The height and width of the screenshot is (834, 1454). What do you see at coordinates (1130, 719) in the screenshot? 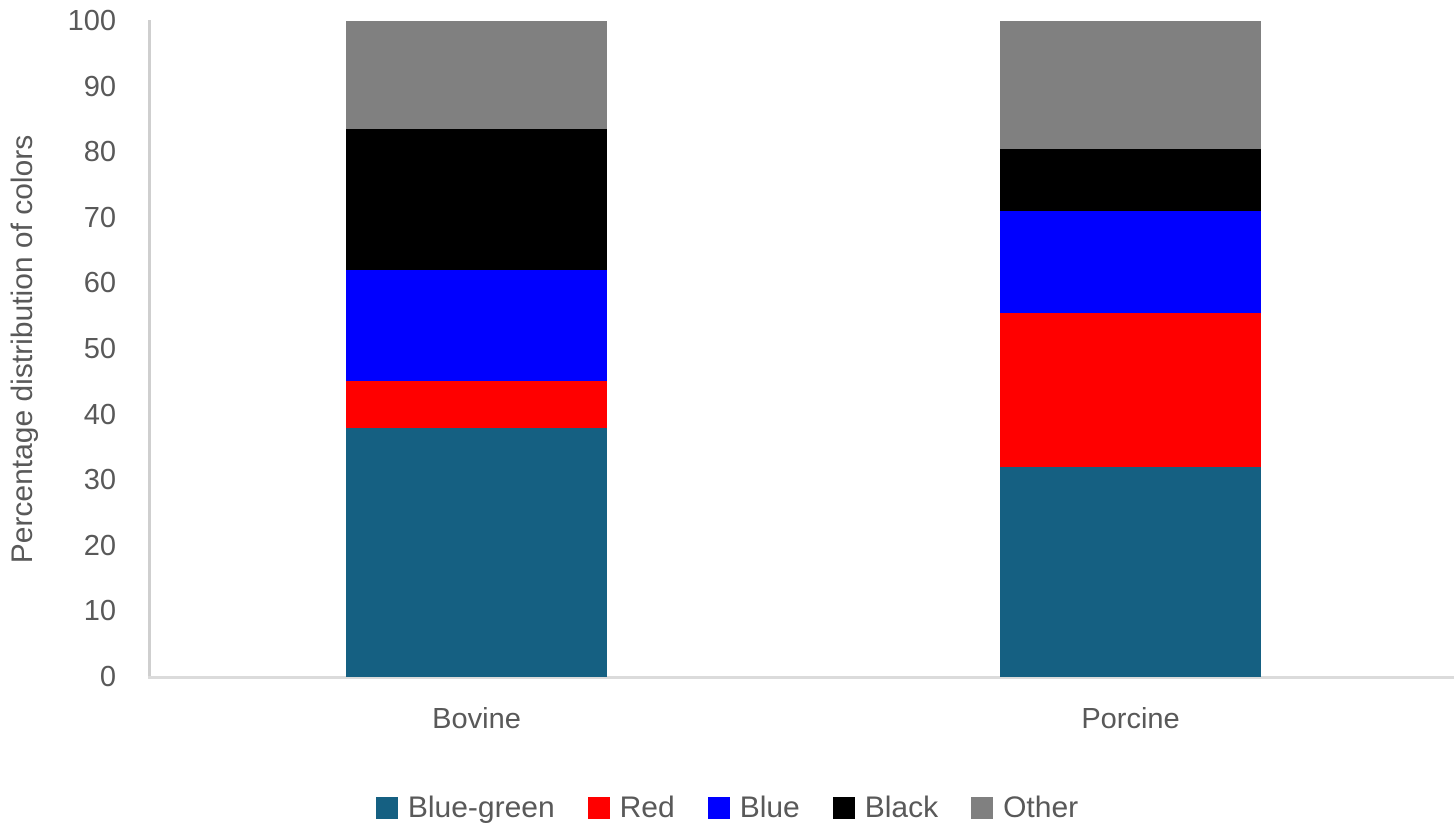
I see `category-label-porcine: Porcine` at bounding box center [1130, 719].